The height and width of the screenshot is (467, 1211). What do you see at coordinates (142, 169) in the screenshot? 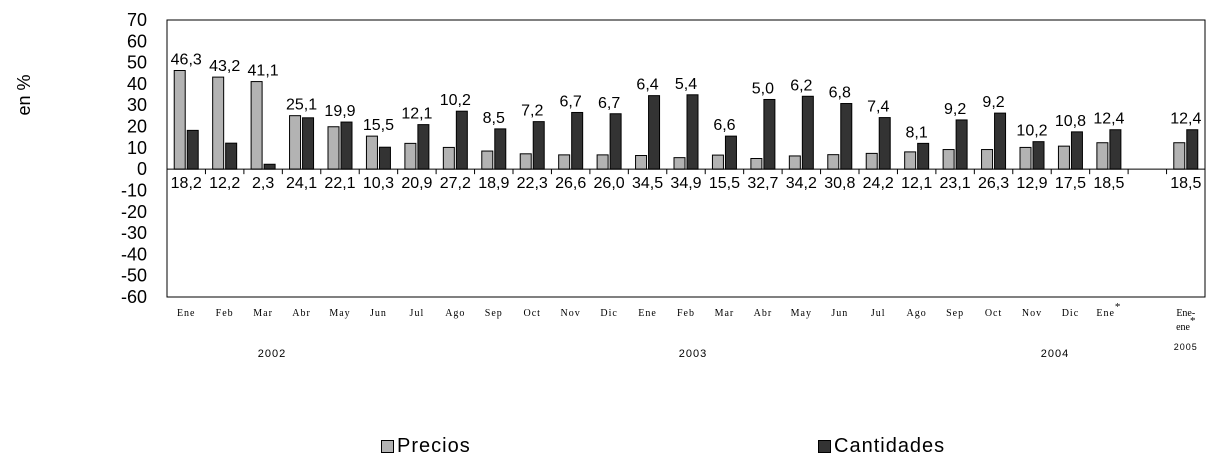
I see `y-tick-label: 0` at bounding box center [142, 169].